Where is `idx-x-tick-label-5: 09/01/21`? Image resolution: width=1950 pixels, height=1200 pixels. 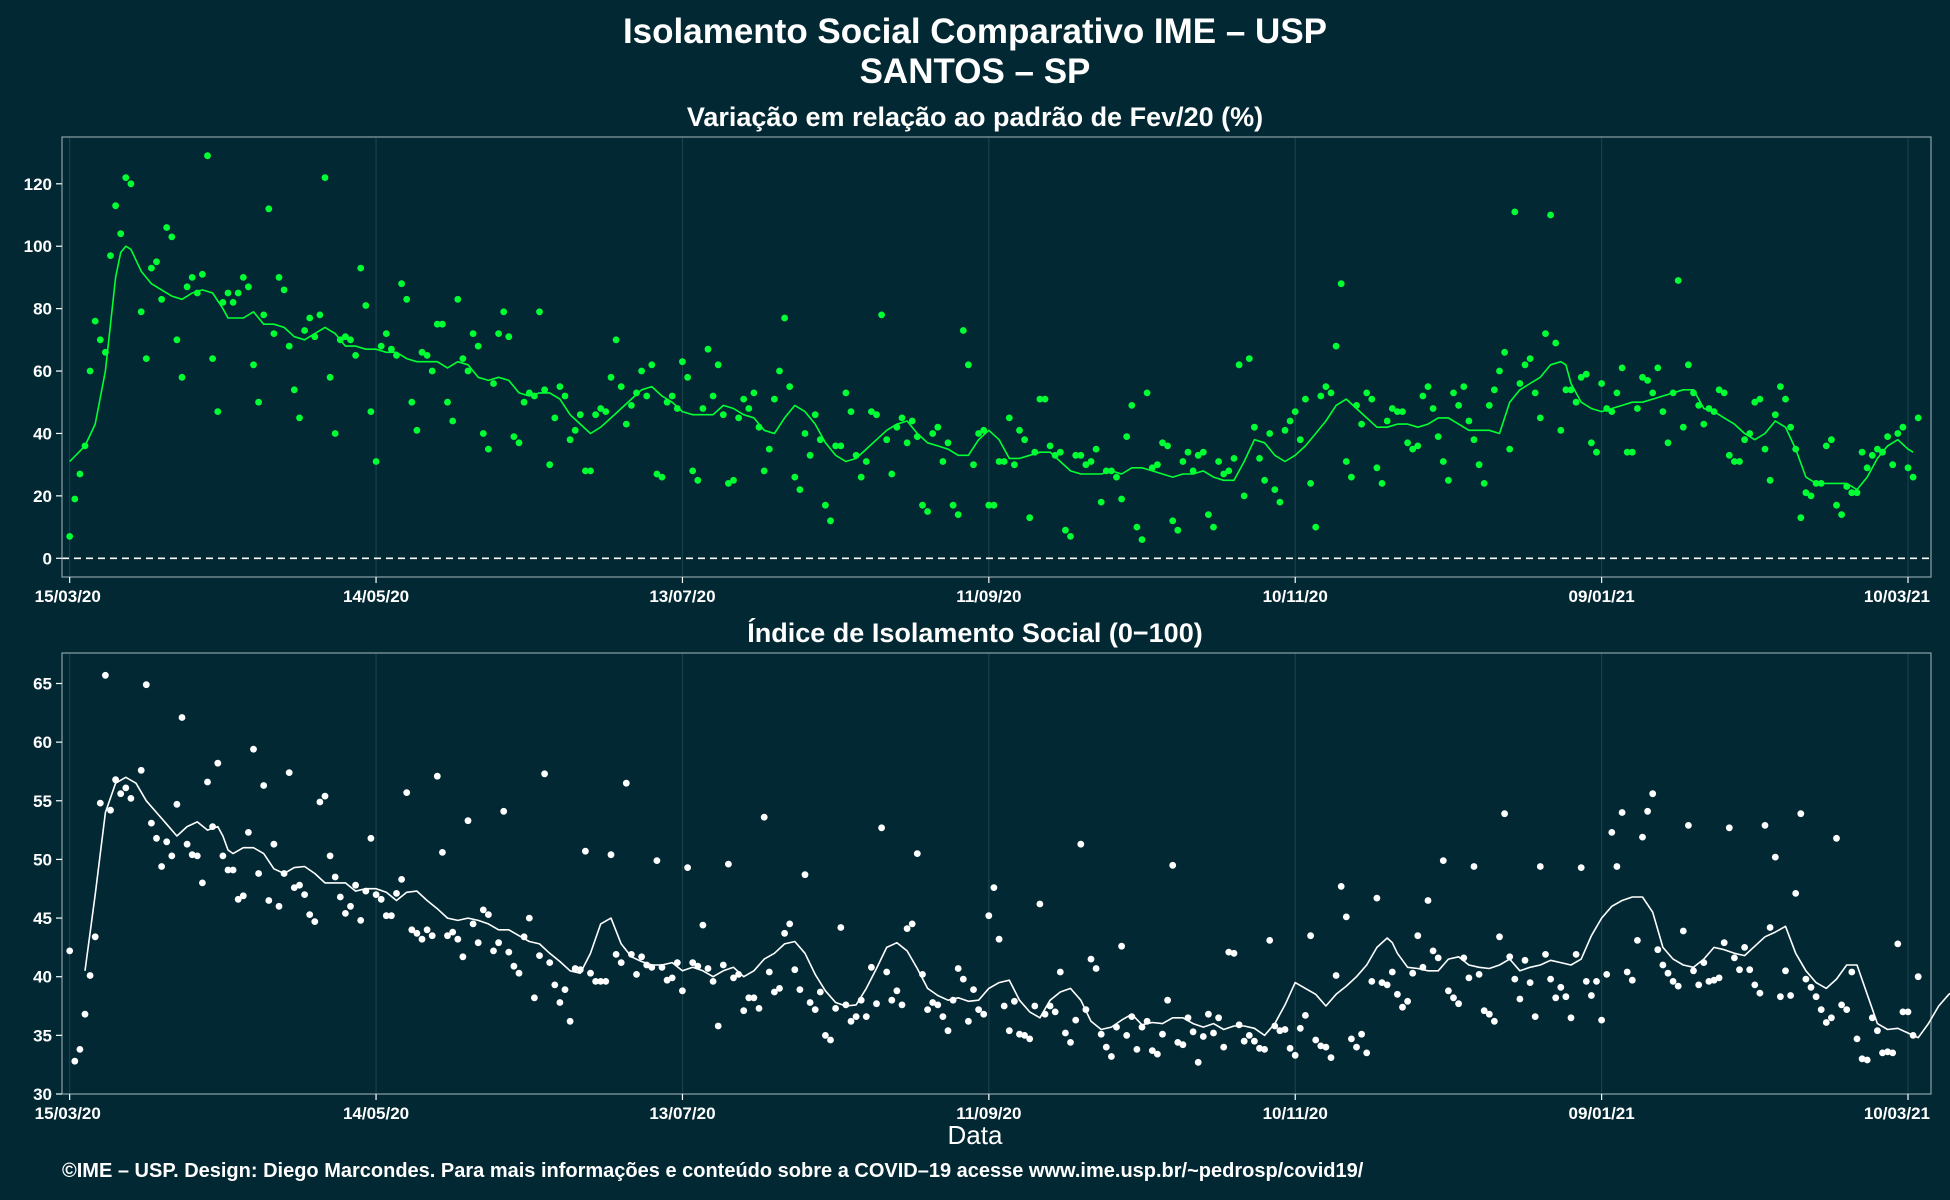 idx-x-tick-label-5: 09/01/21 is located at coordinates (1602, 1113).